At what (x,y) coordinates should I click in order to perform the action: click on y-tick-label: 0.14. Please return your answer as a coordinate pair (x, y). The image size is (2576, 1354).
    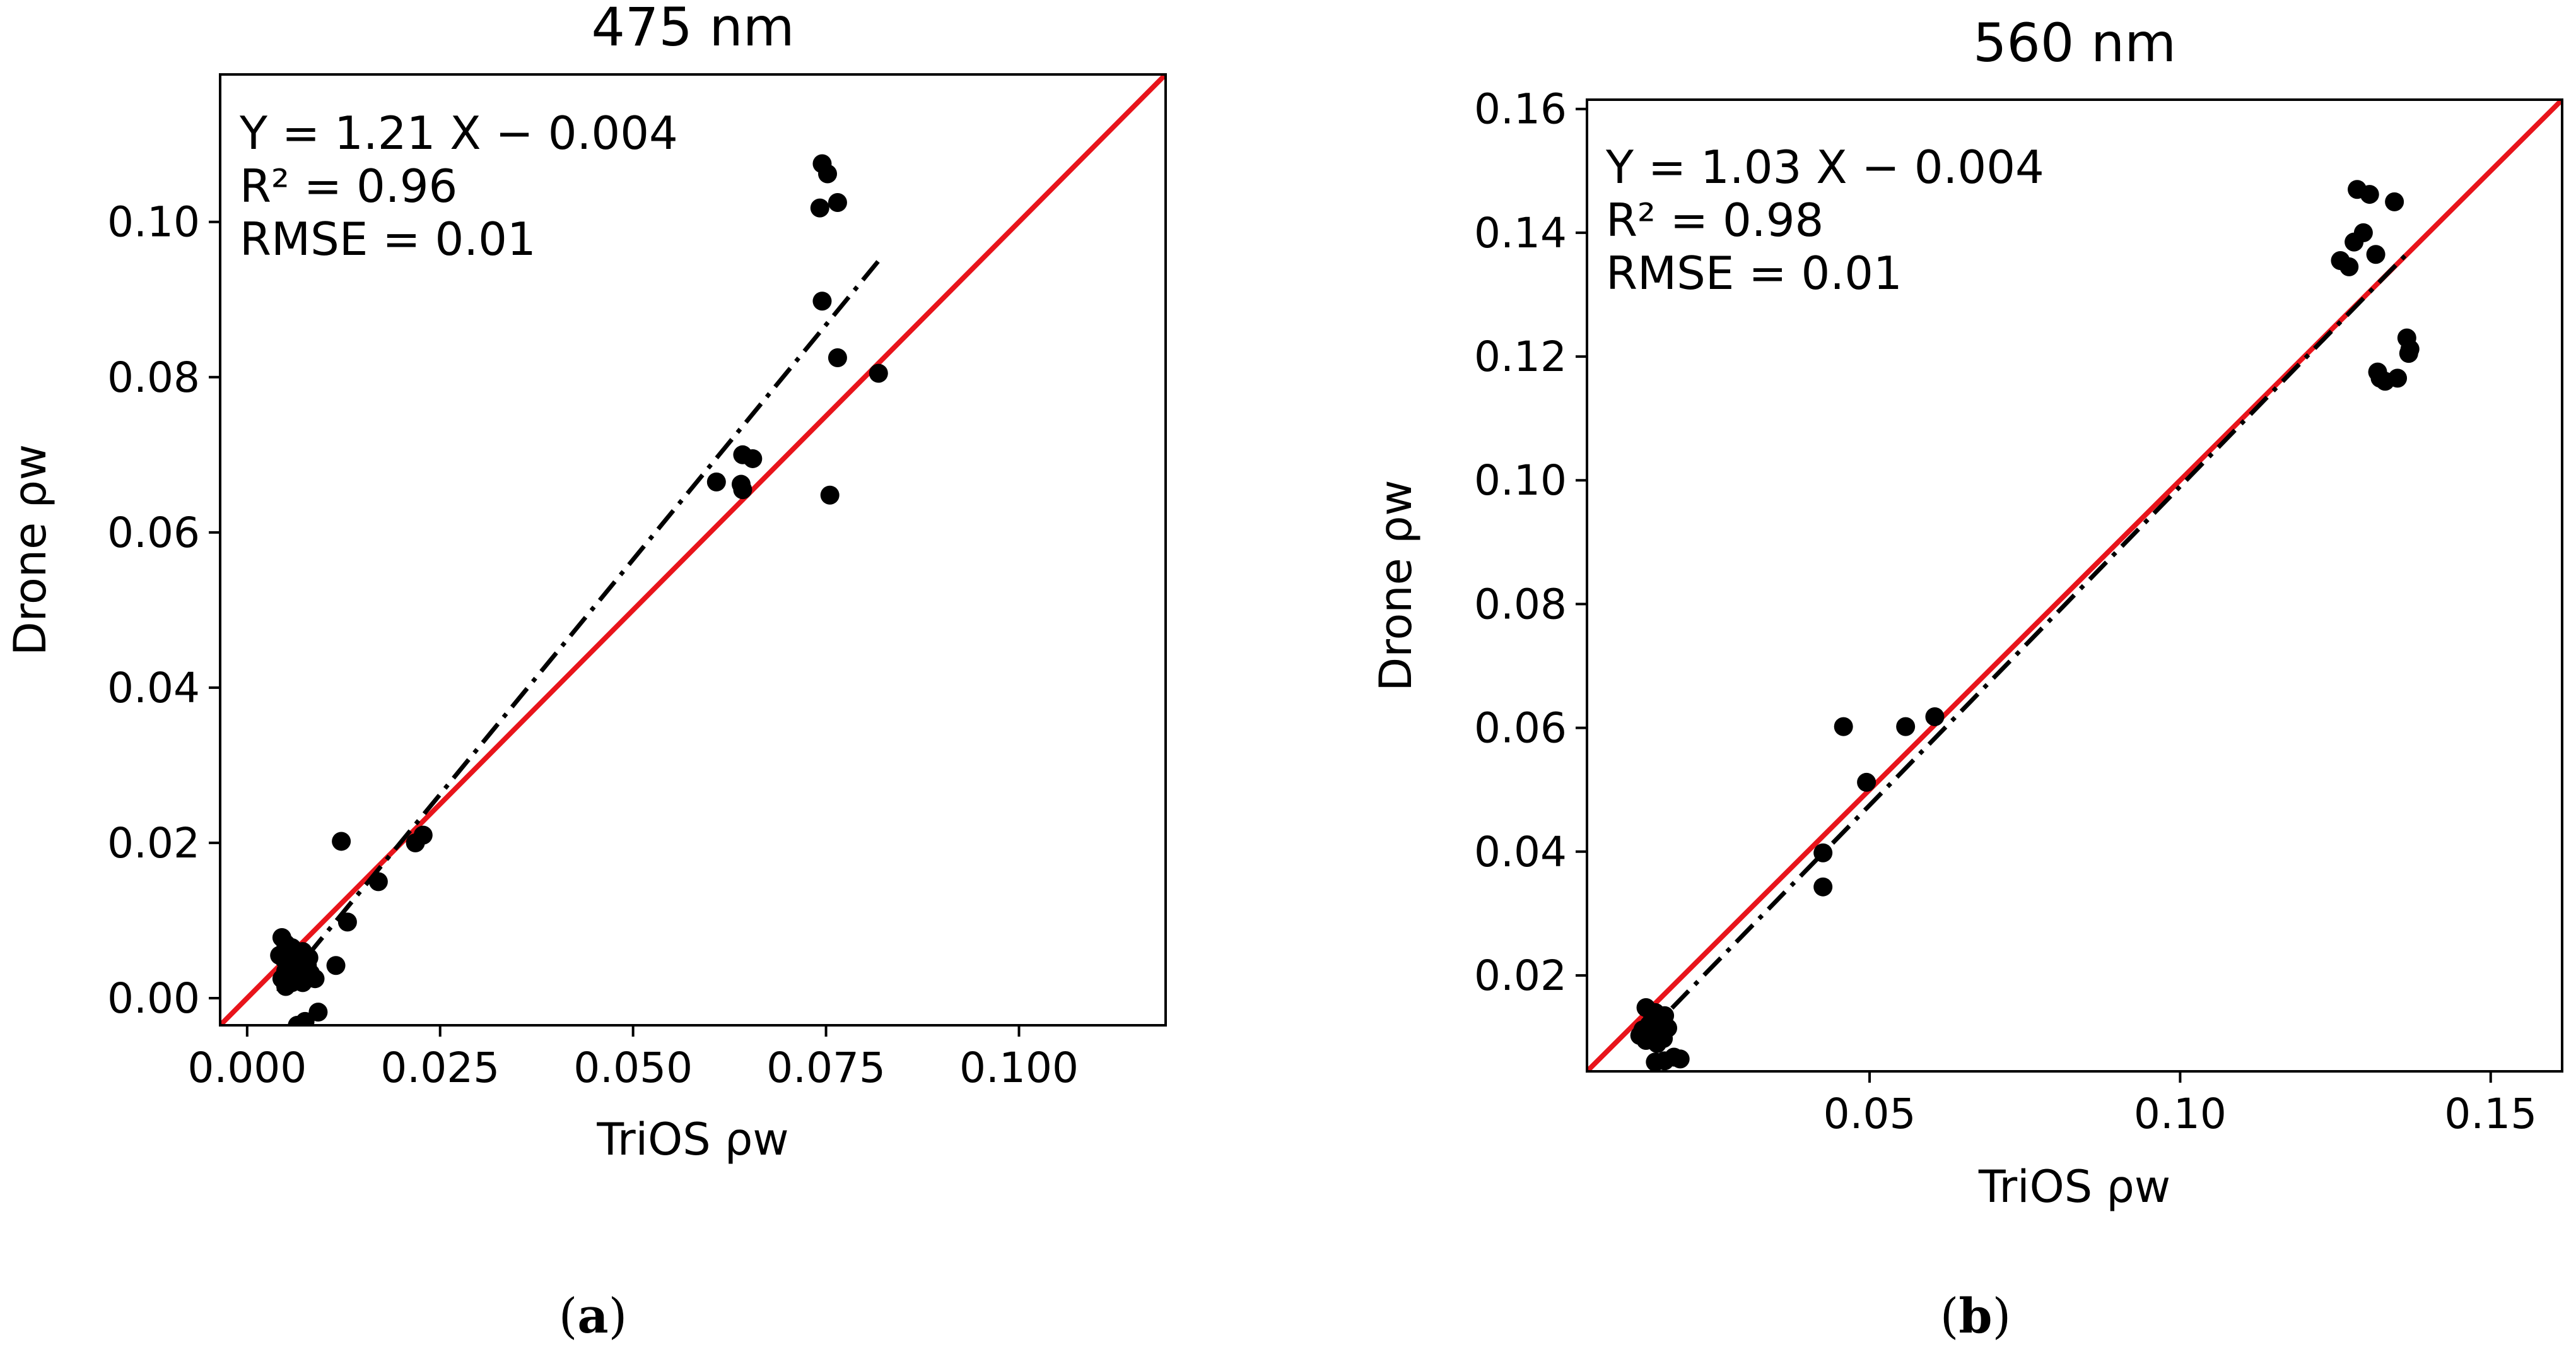
    Looking at the image, I should click on (1520, 233).